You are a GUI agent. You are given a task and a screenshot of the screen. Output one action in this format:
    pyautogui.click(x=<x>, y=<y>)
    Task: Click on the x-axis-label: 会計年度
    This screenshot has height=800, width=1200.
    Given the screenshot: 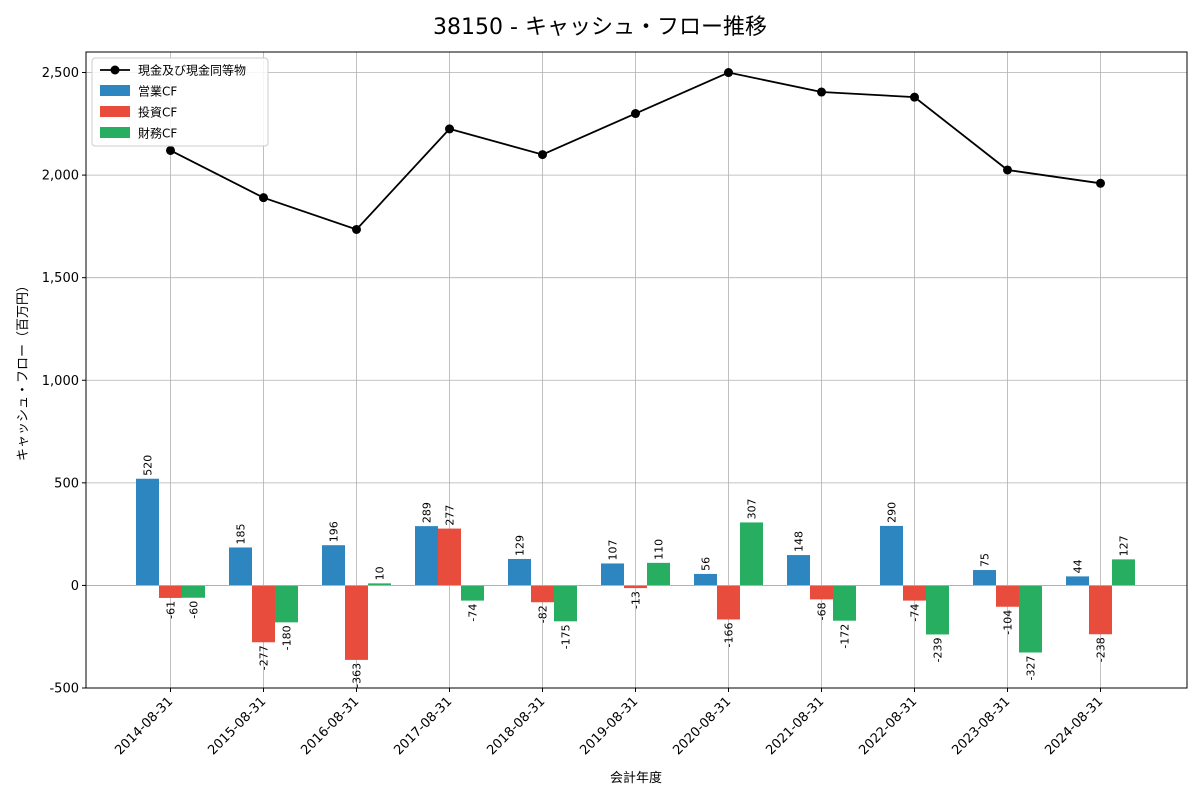 What is the action you would take?
    pyautogui.click(x=636, y=778)
    